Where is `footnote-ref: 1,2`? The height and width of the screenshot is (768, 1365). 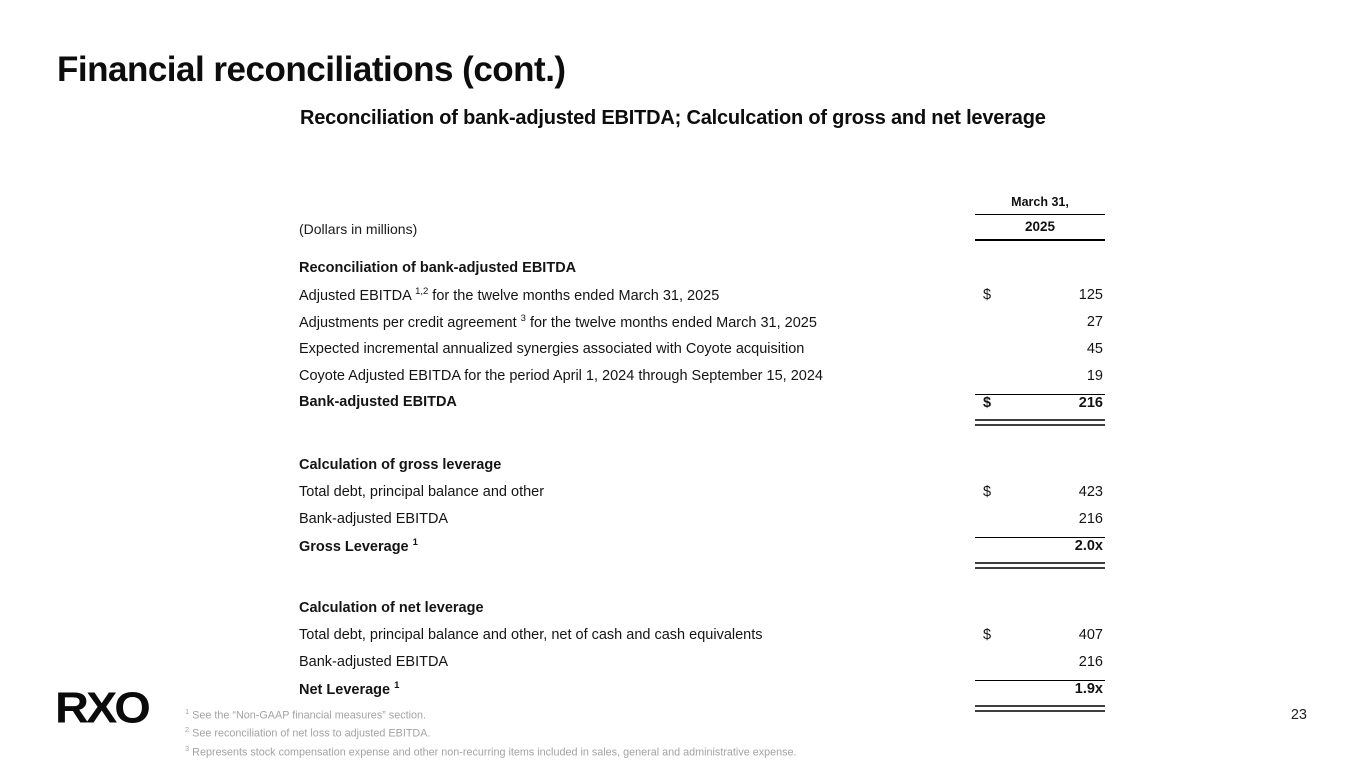
footnote-ref: 1,2 is located at coordinates (422, 292).